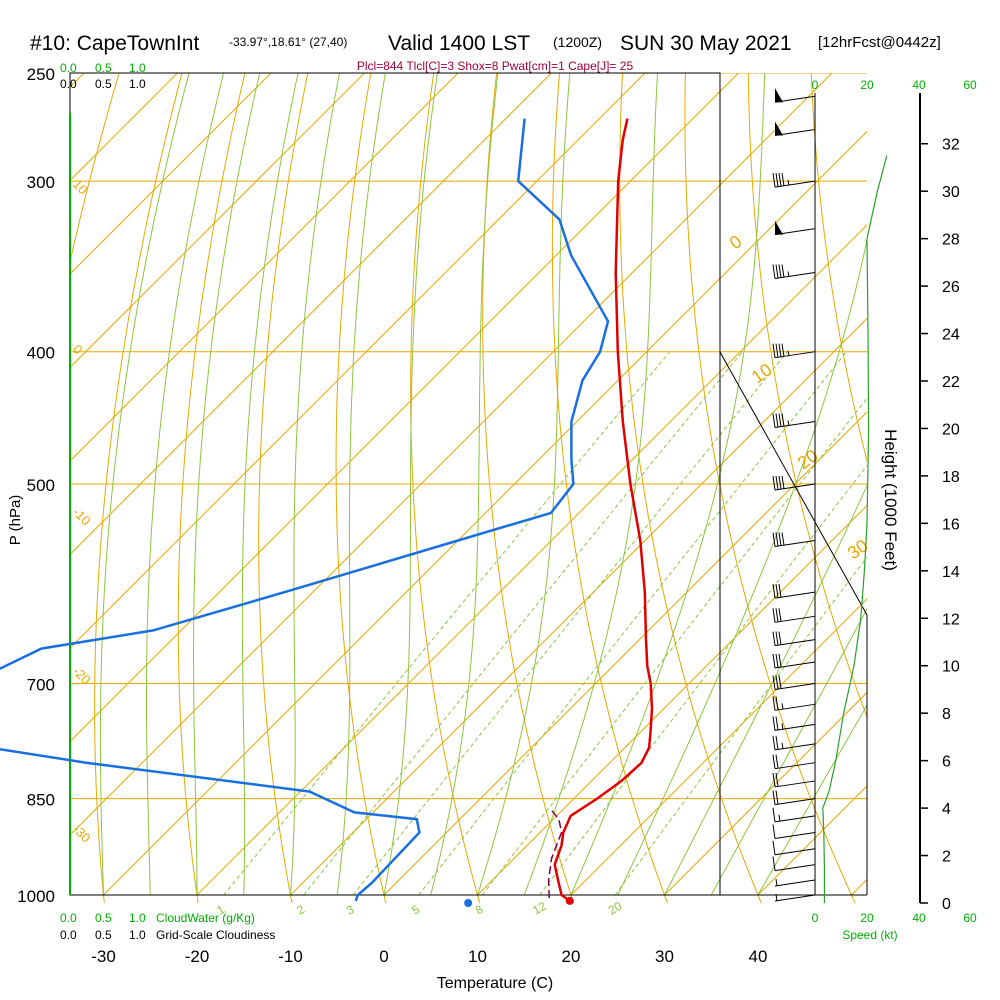 Image resolution: width=1000 pixels, height=1000 pixels. What do you see at coordinates (946, 762) in the screenshot?
I see `height-tick-label: 6` at bounding box center [946, 762].